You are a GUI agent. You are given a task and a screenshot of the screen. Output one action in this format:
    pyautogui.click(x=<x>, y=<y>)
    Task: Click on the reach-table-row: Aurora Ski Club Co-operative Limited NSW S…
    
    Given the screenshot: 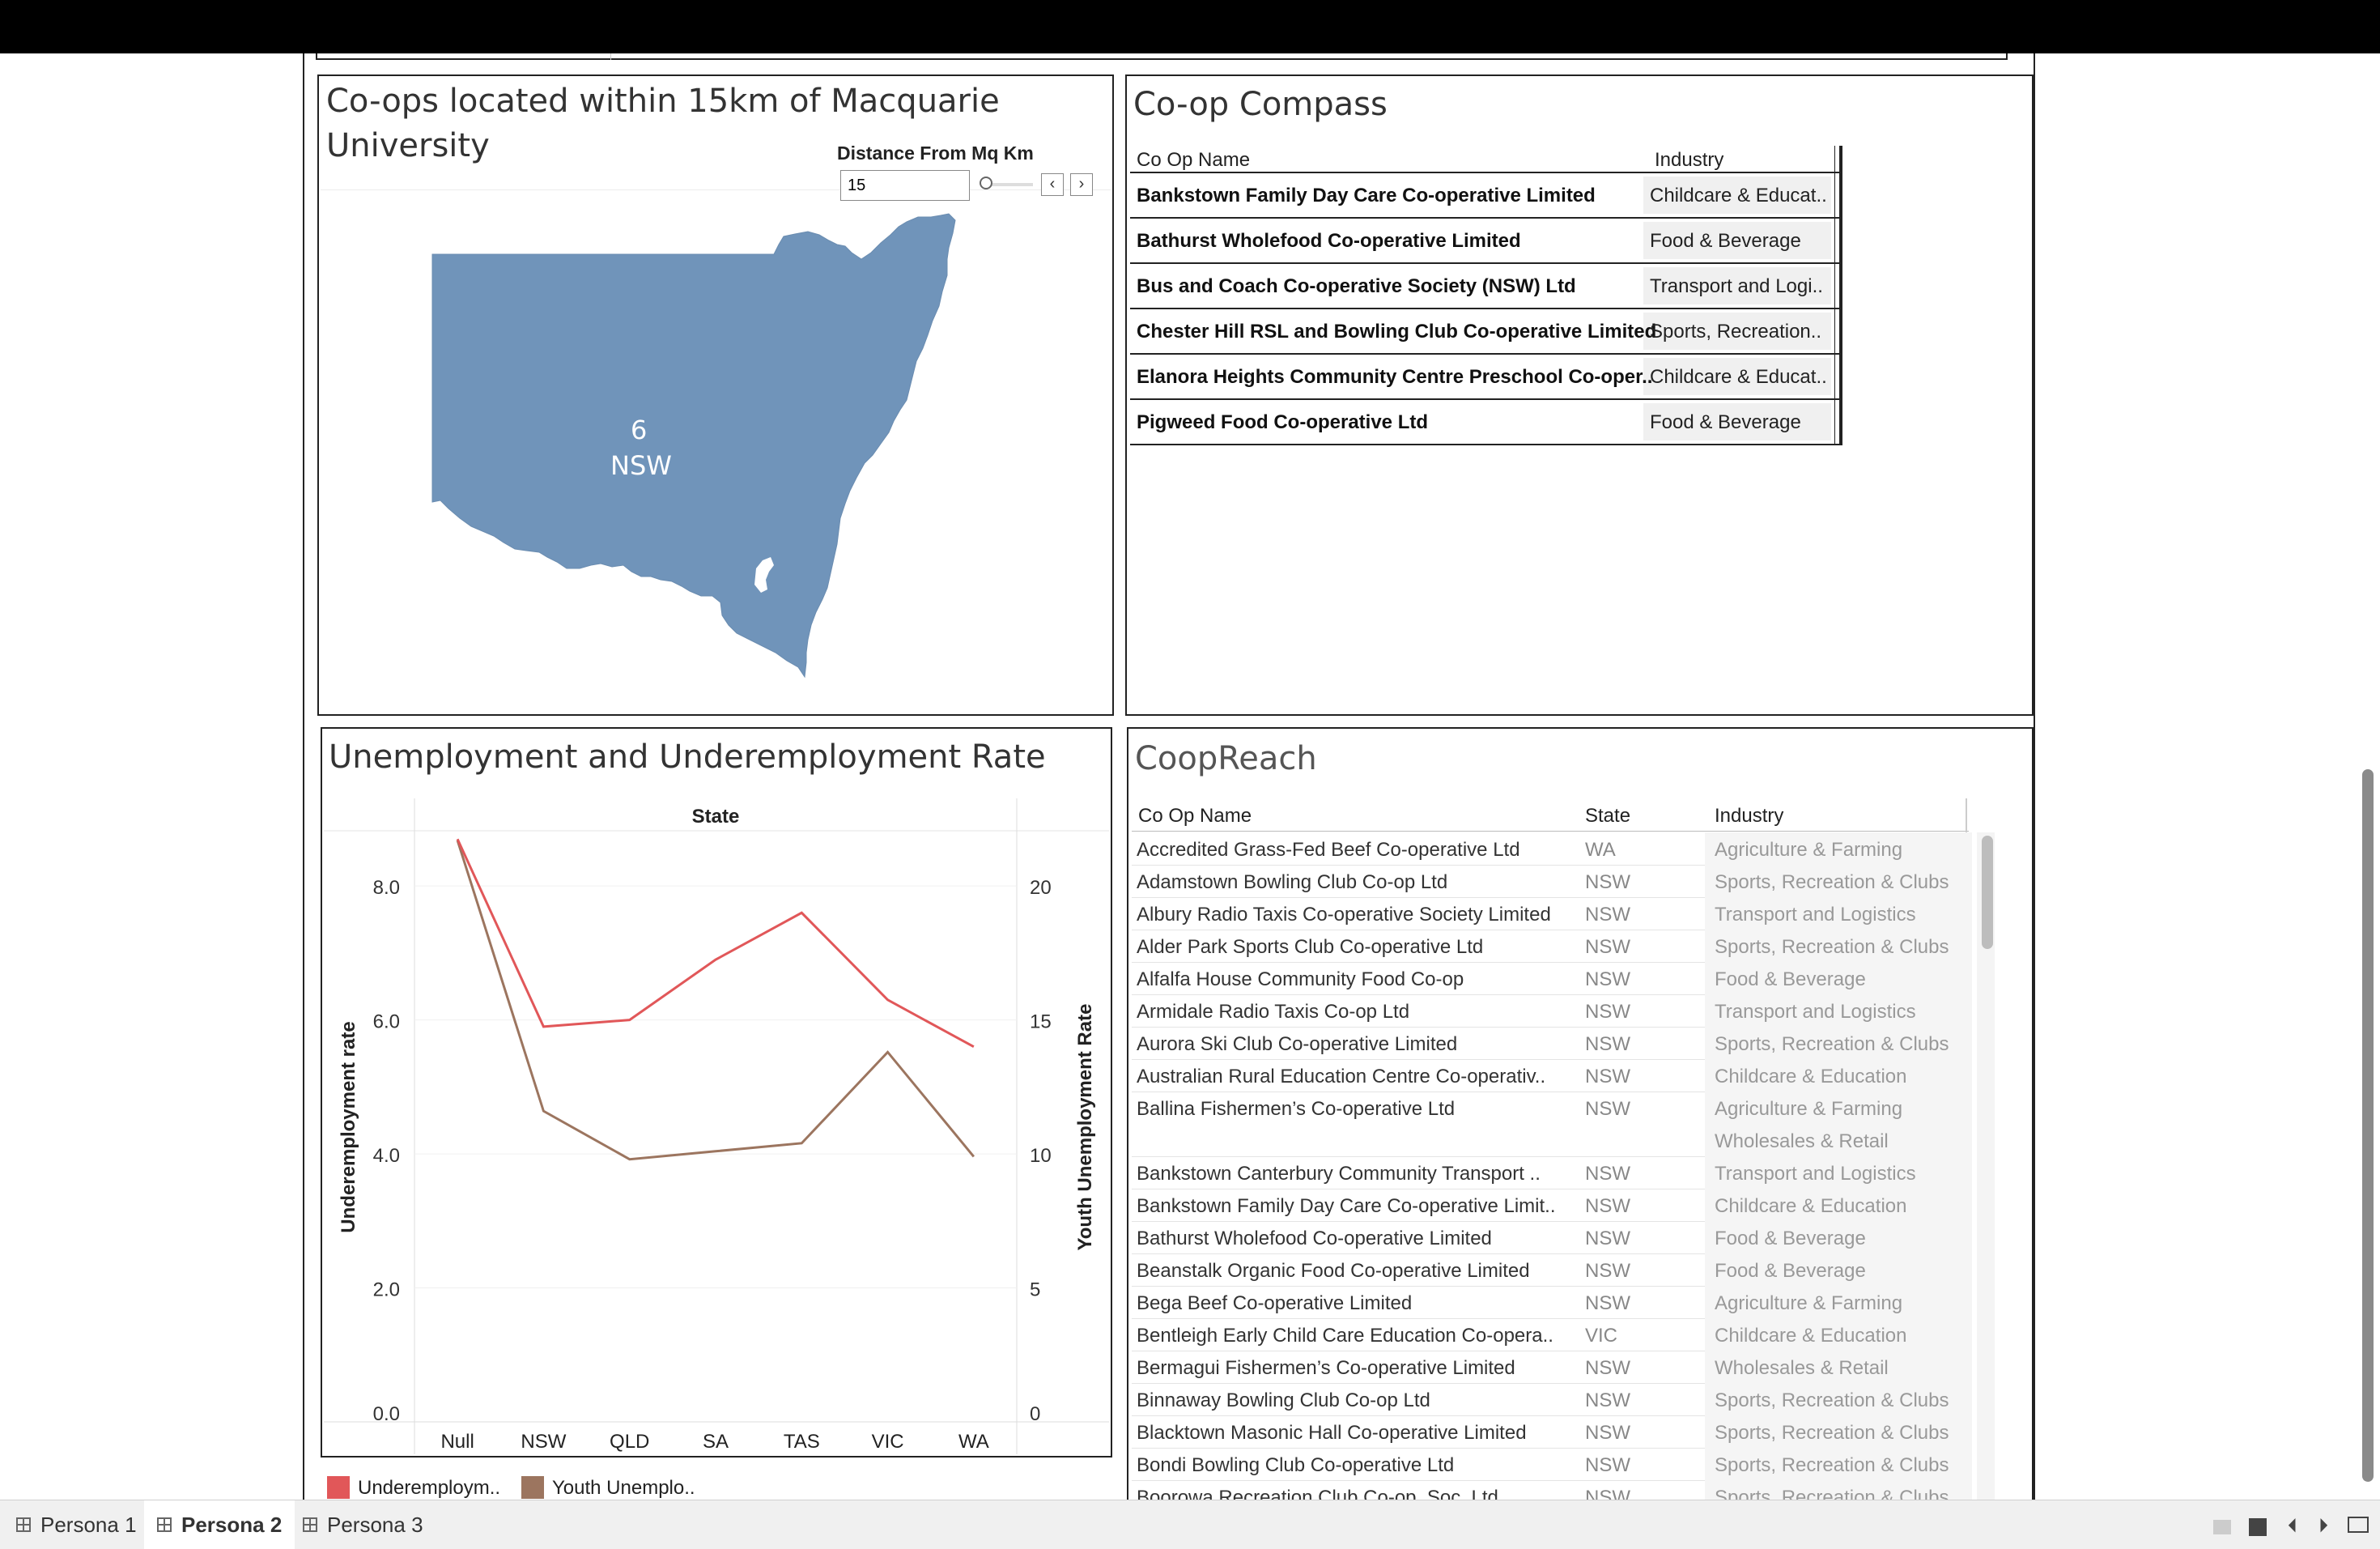 What is the action you would take?
    pyautogui.click(x=1552, y=1043)
    